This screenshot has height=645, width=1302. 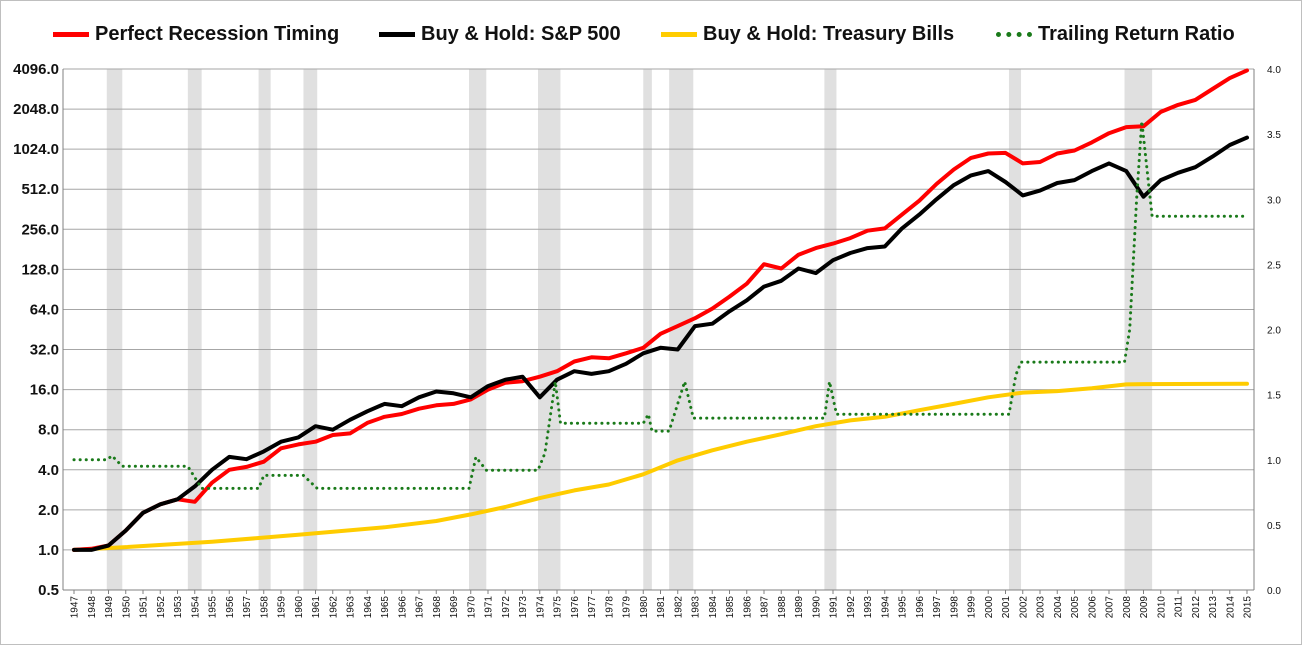 What do you see at coordinates (397, 34) in the screenshot?
I see `legend-swatch-black-line` at bounding box center [397, 34].